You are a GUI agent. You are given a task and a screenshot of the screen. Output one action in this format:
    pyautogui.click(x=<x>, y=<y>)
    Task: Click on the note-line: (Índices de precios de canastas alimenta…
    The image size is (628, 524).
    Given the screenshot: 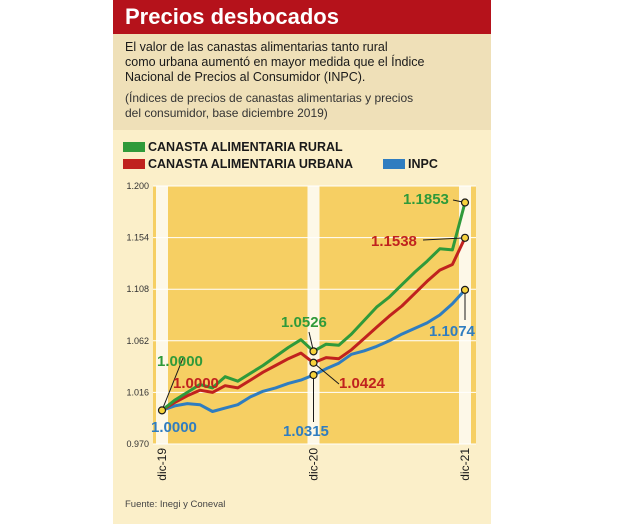 What is the action you would take?
    pyautogui.click(x=269, y=98)
    